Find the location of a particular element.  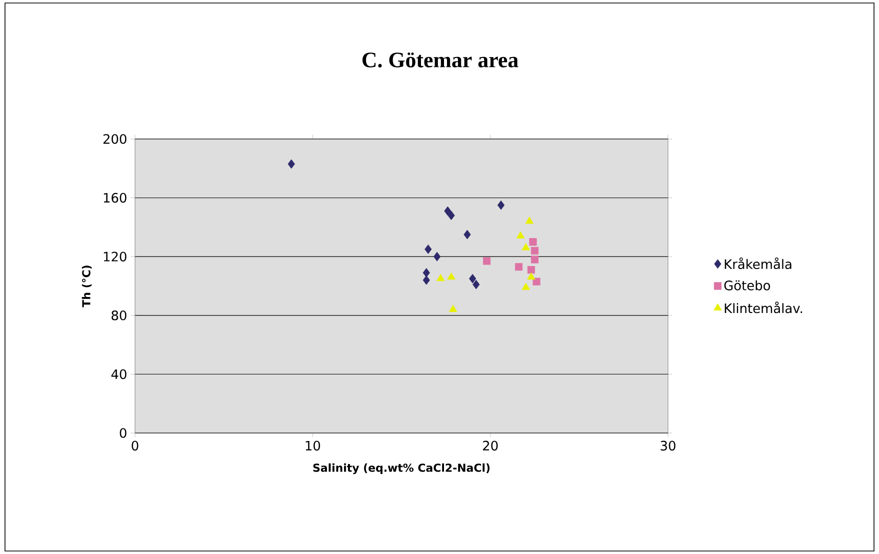

y-tick-label: 40 is located at coordinates (118, 374).